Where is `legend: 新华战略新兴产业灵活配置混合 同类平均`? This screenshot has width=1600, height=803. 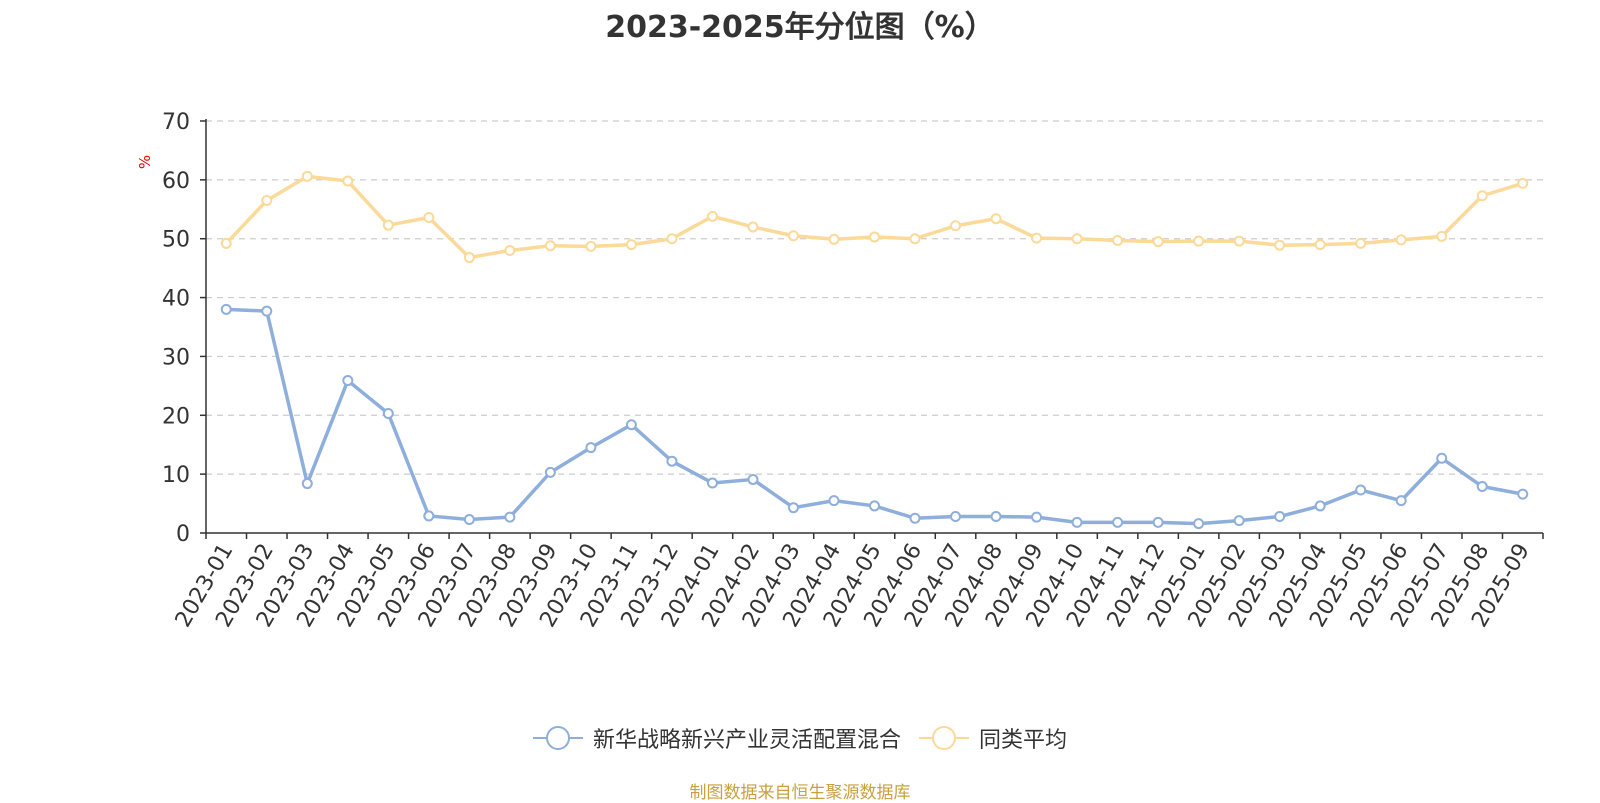 legend: 新华战略新兴产业灵活配置混合 同类平均 is located at coordinates (800, 738).